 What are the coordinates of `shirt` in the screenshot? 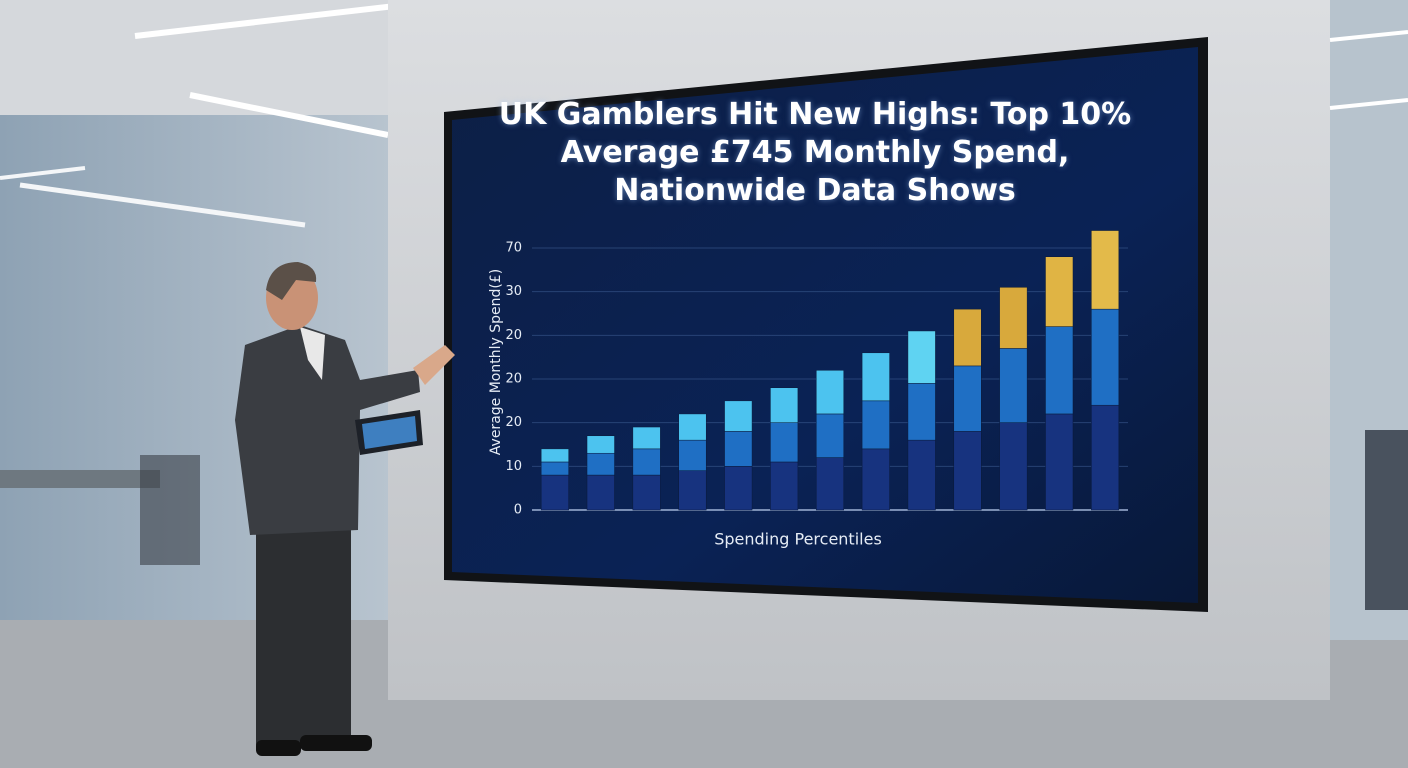 It's located at (312, 353).